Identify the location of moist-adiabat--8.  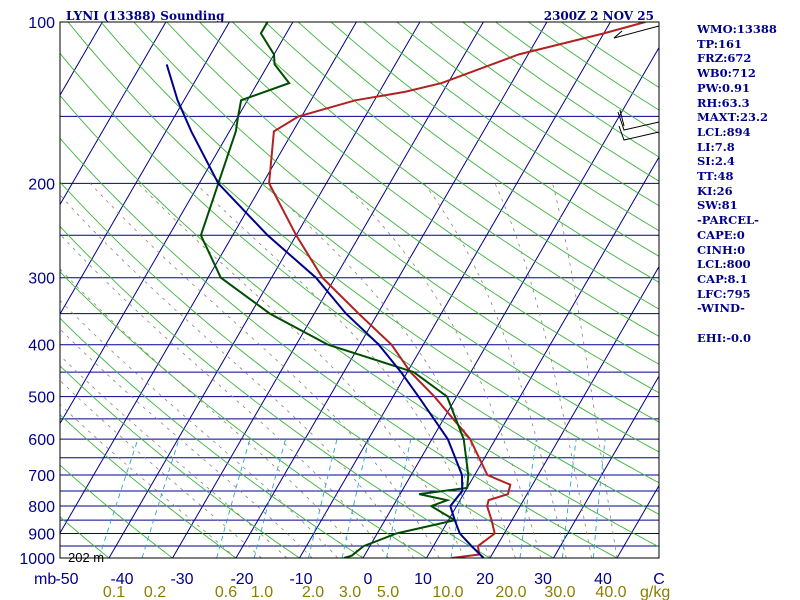
(186, 443).